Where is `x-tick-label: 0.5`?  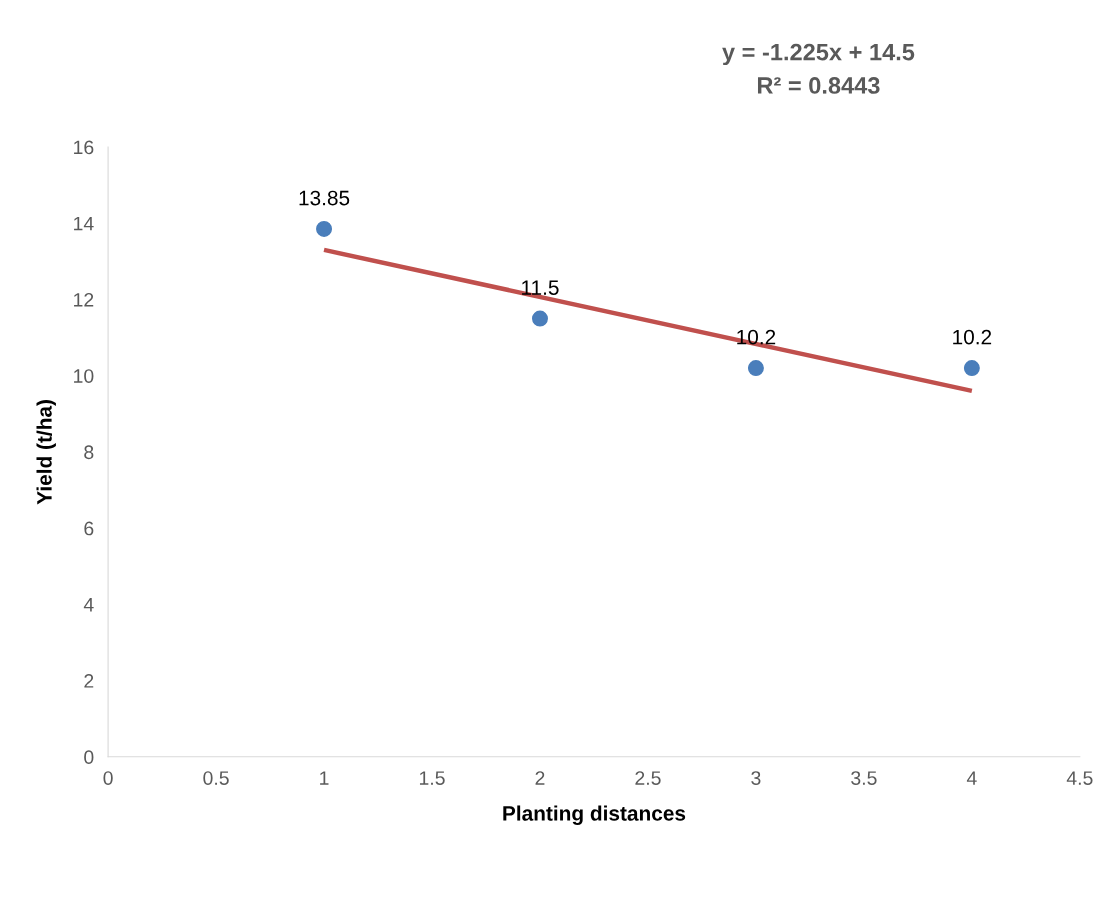
x-tick-label: 0.5 is located at coordinates (216, 778).